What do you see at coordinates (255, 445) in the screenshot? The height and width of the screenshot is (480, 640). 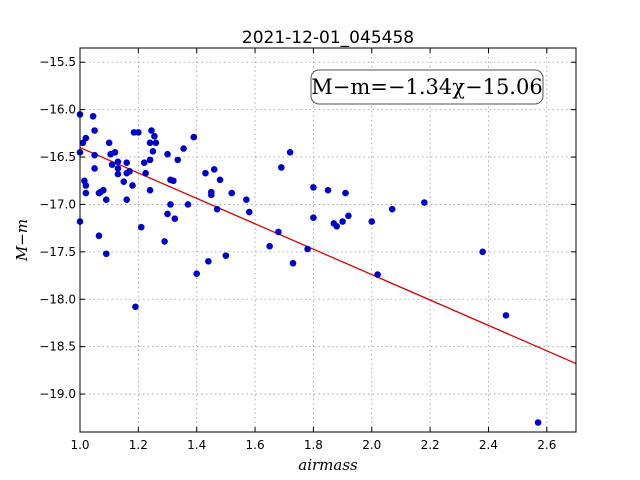 I see `x-tick-label: 1.6` at bounding box center [255, 445].